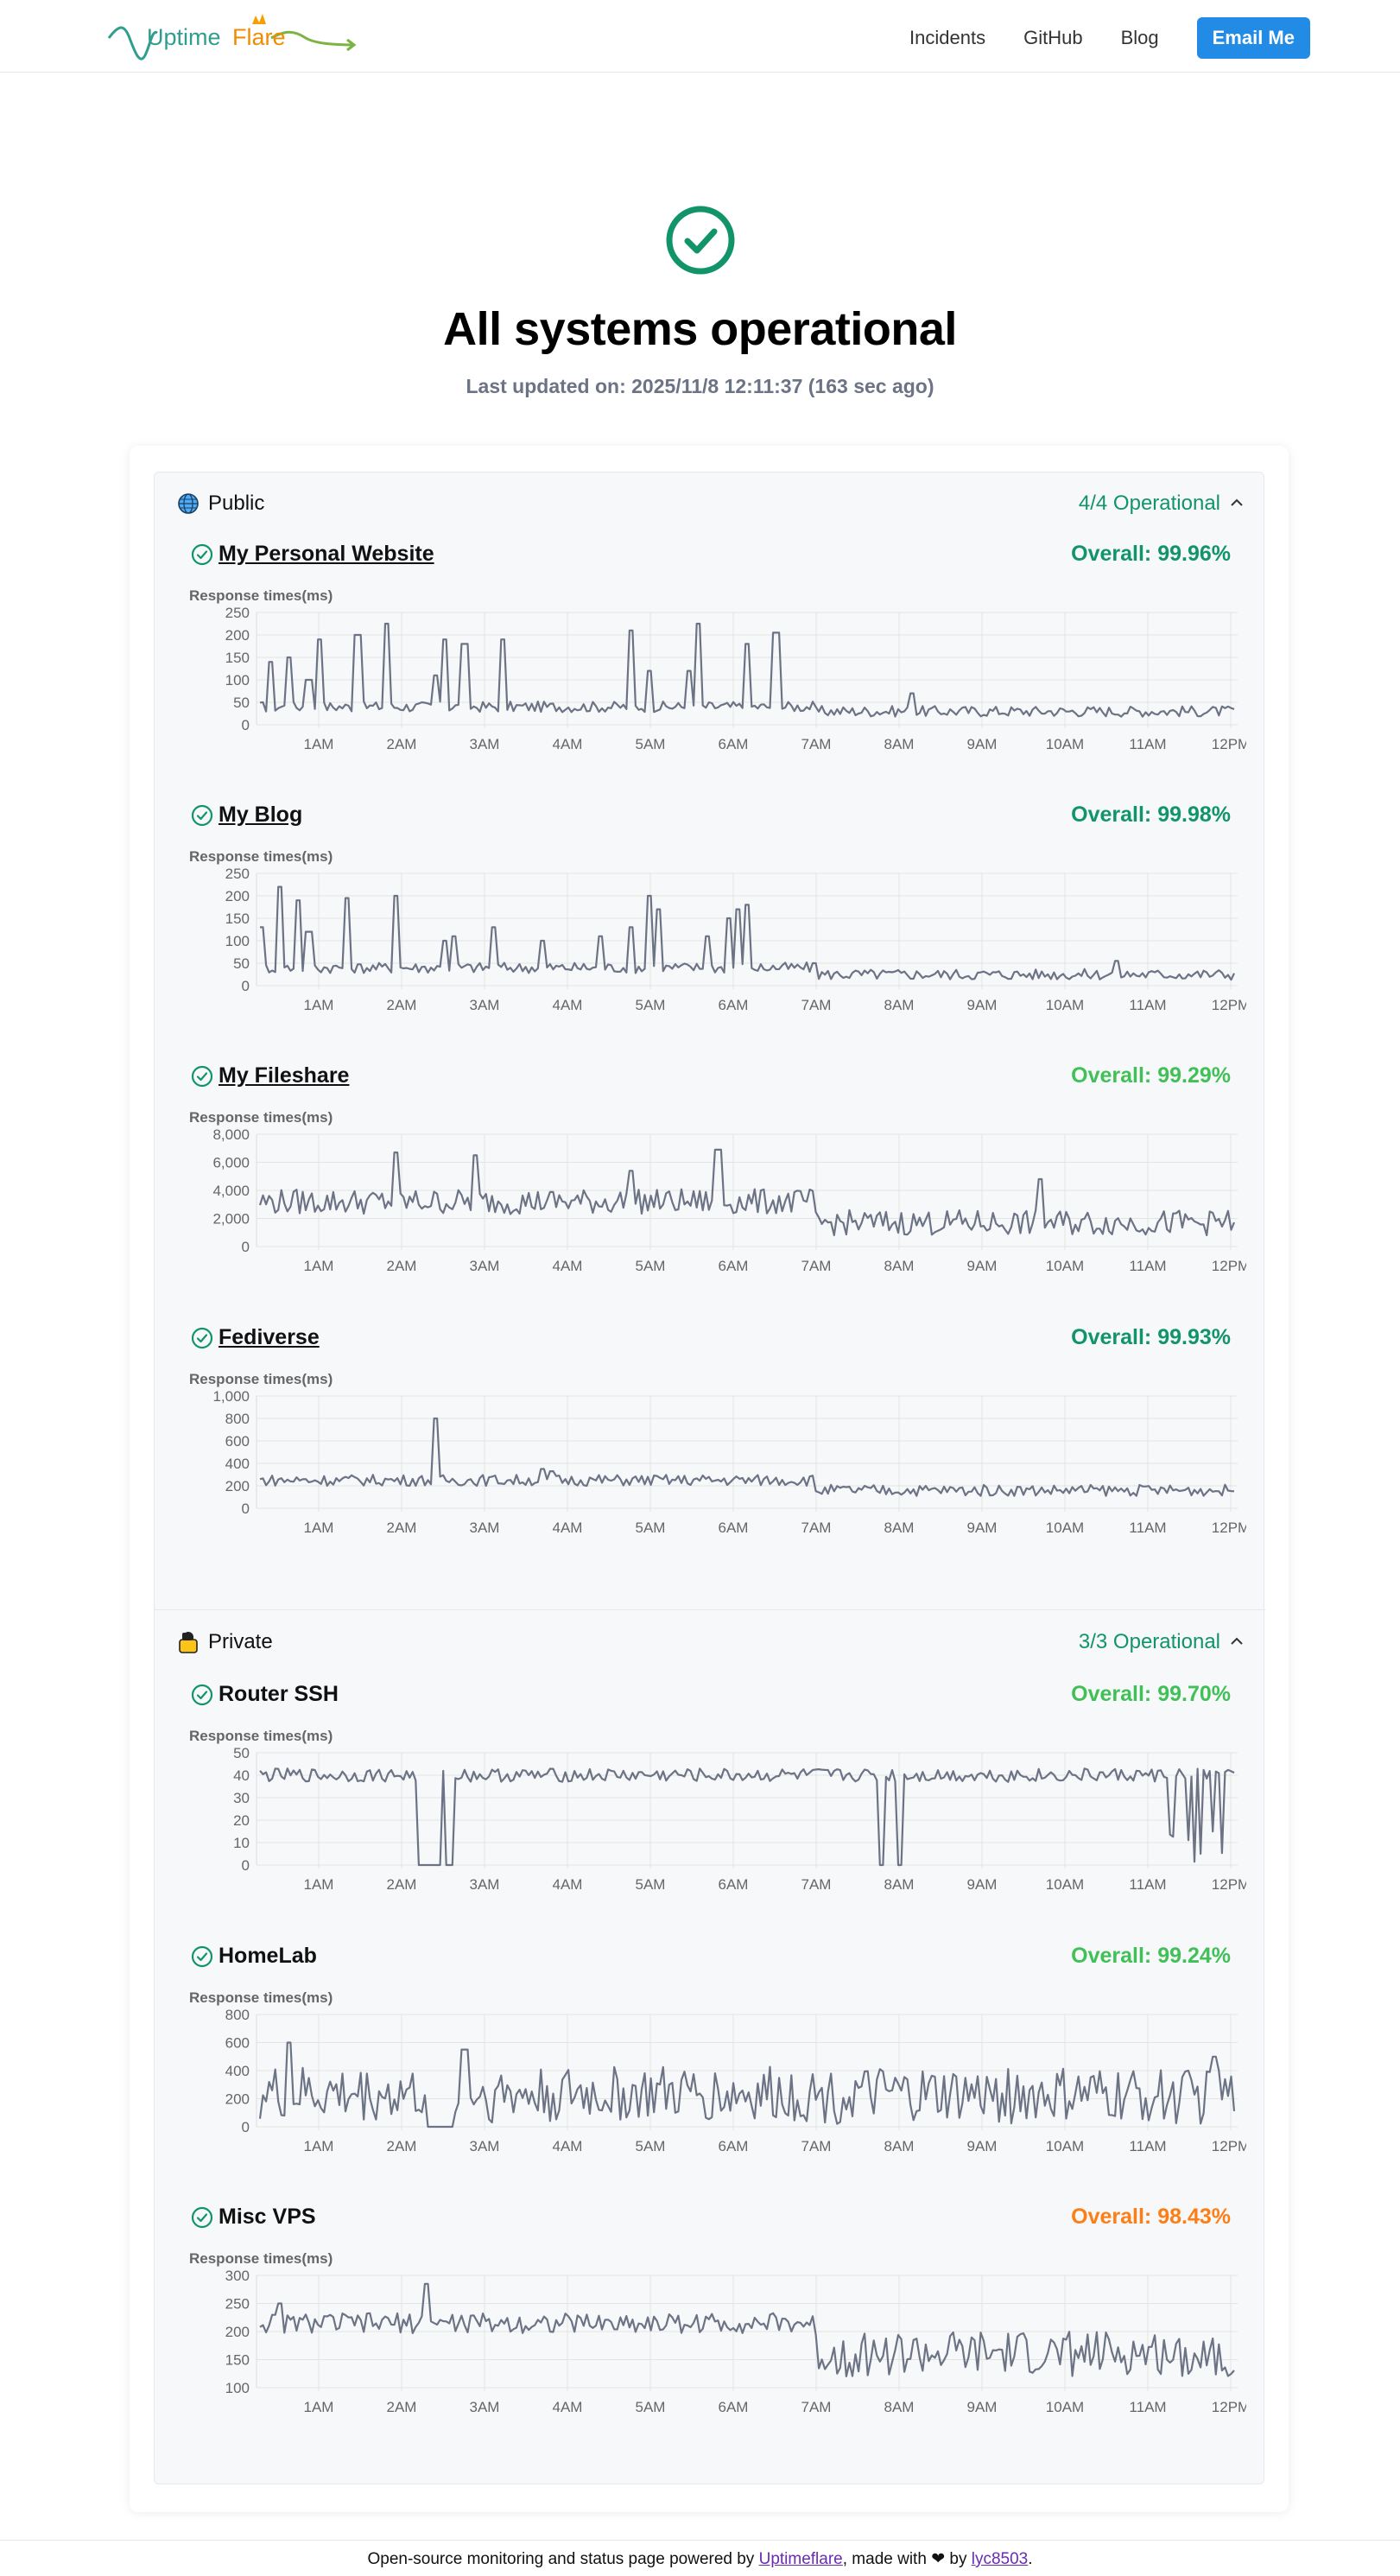 This screenshot has height=2576, width=1400. What do you see at coordinates (1030, 2559) in the screenshot?
I see `footer-text: .` at bounding box center [1030, 2559].